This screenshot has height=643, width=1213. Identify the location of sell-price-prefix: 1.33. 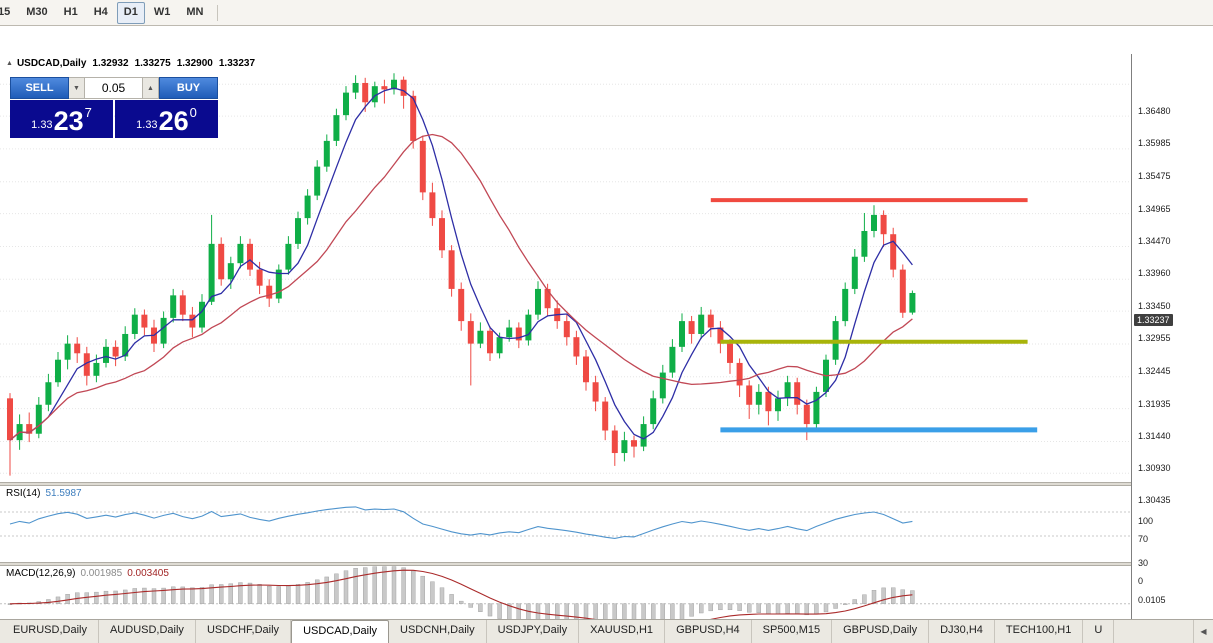
(42, 125).